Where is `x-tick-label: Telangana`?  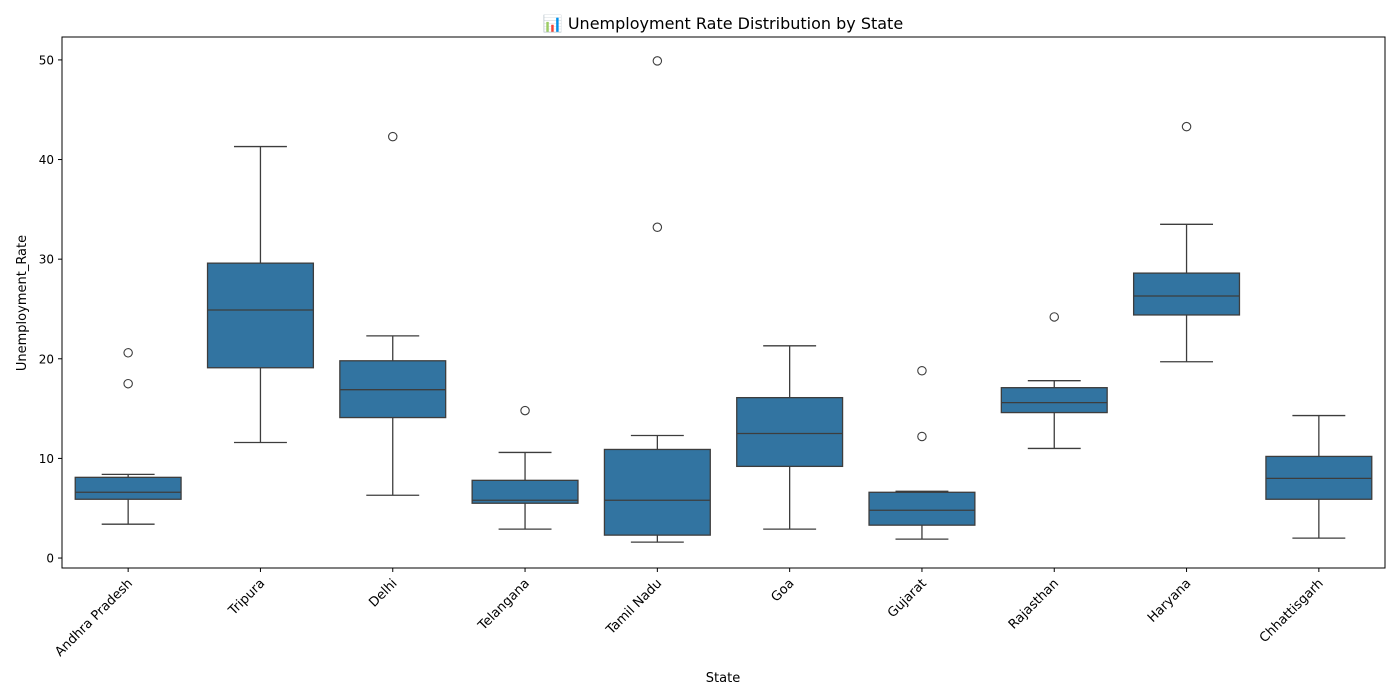
x-tick-label: Telangana is located at coordinates (504, 605).